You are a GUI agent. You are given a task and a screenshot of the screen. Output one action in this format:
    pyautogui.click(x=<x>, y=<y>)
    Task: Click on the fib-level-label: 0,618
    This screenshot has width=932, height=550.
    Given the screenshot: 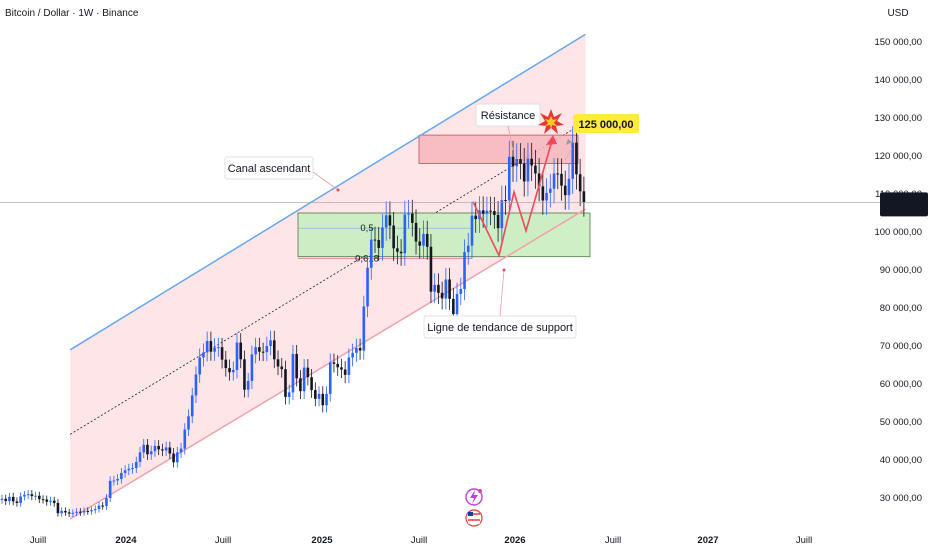 What is the action you would take?
    pyautogui.click(x=367, y=259)
    